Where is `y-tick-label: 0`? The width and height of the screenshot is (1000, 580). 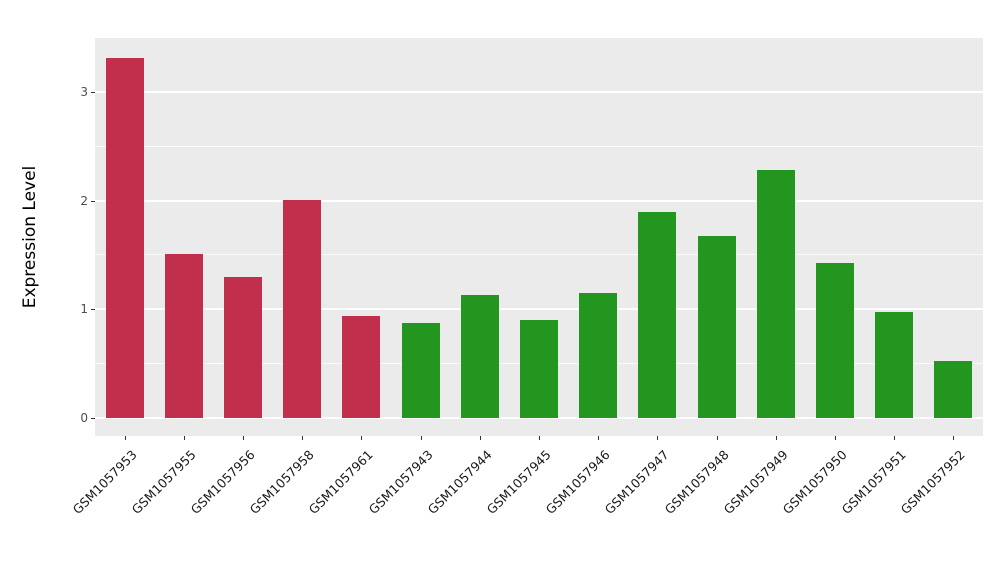
y-tick-label: 0 is located at coordinates (84, 417).